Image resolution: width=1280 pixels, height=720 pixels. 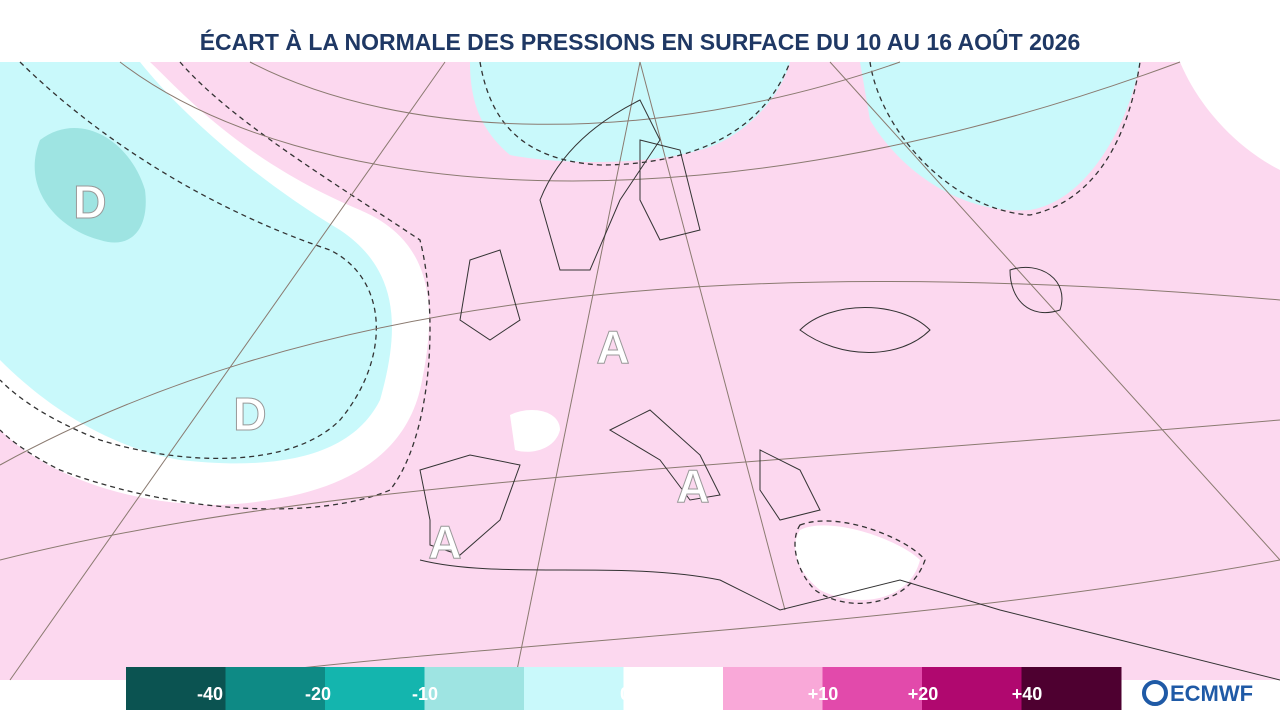 I want to click on logo: ECMWF, so click(x=1197, y=693).